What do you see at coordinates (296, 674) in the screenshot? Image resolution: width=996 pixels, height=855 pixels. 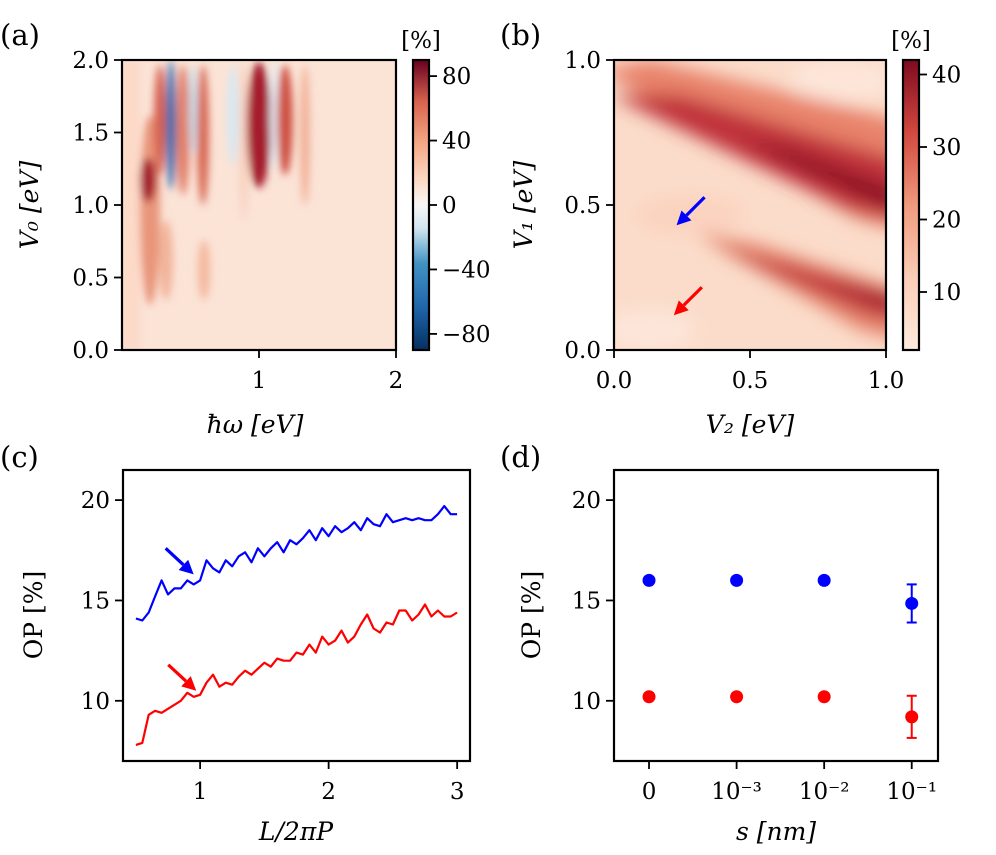 I see `series-line-red` at bounding box center [296, 674].